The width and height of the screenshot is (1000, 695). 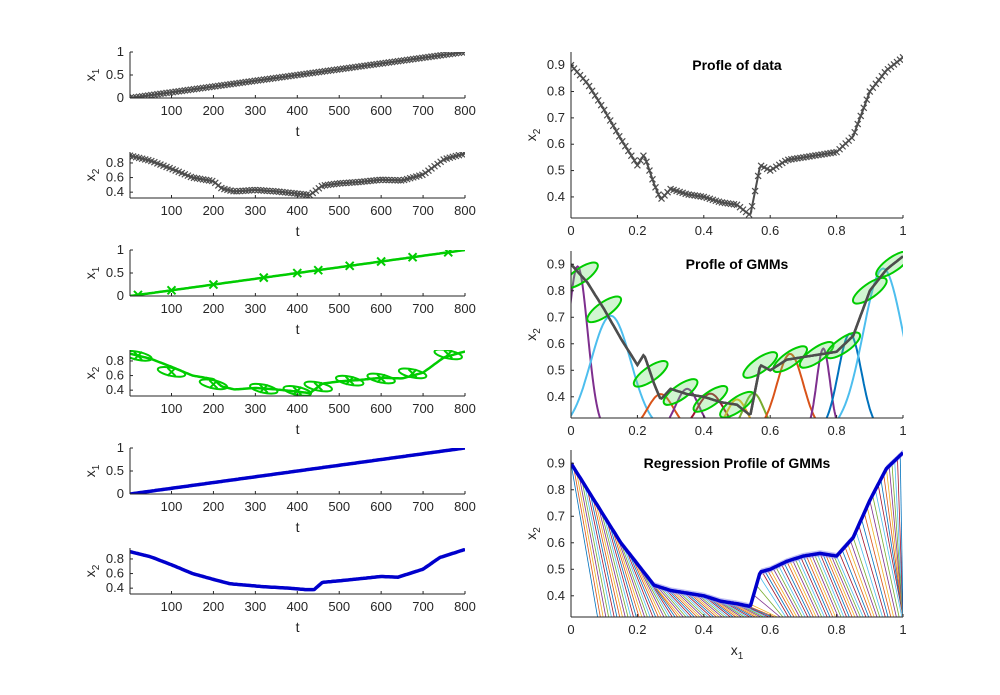 What do you see at coordinates (297, 110) in the screenshot?
I see `x-tick-label: 400` at bounding box center [297, 110].